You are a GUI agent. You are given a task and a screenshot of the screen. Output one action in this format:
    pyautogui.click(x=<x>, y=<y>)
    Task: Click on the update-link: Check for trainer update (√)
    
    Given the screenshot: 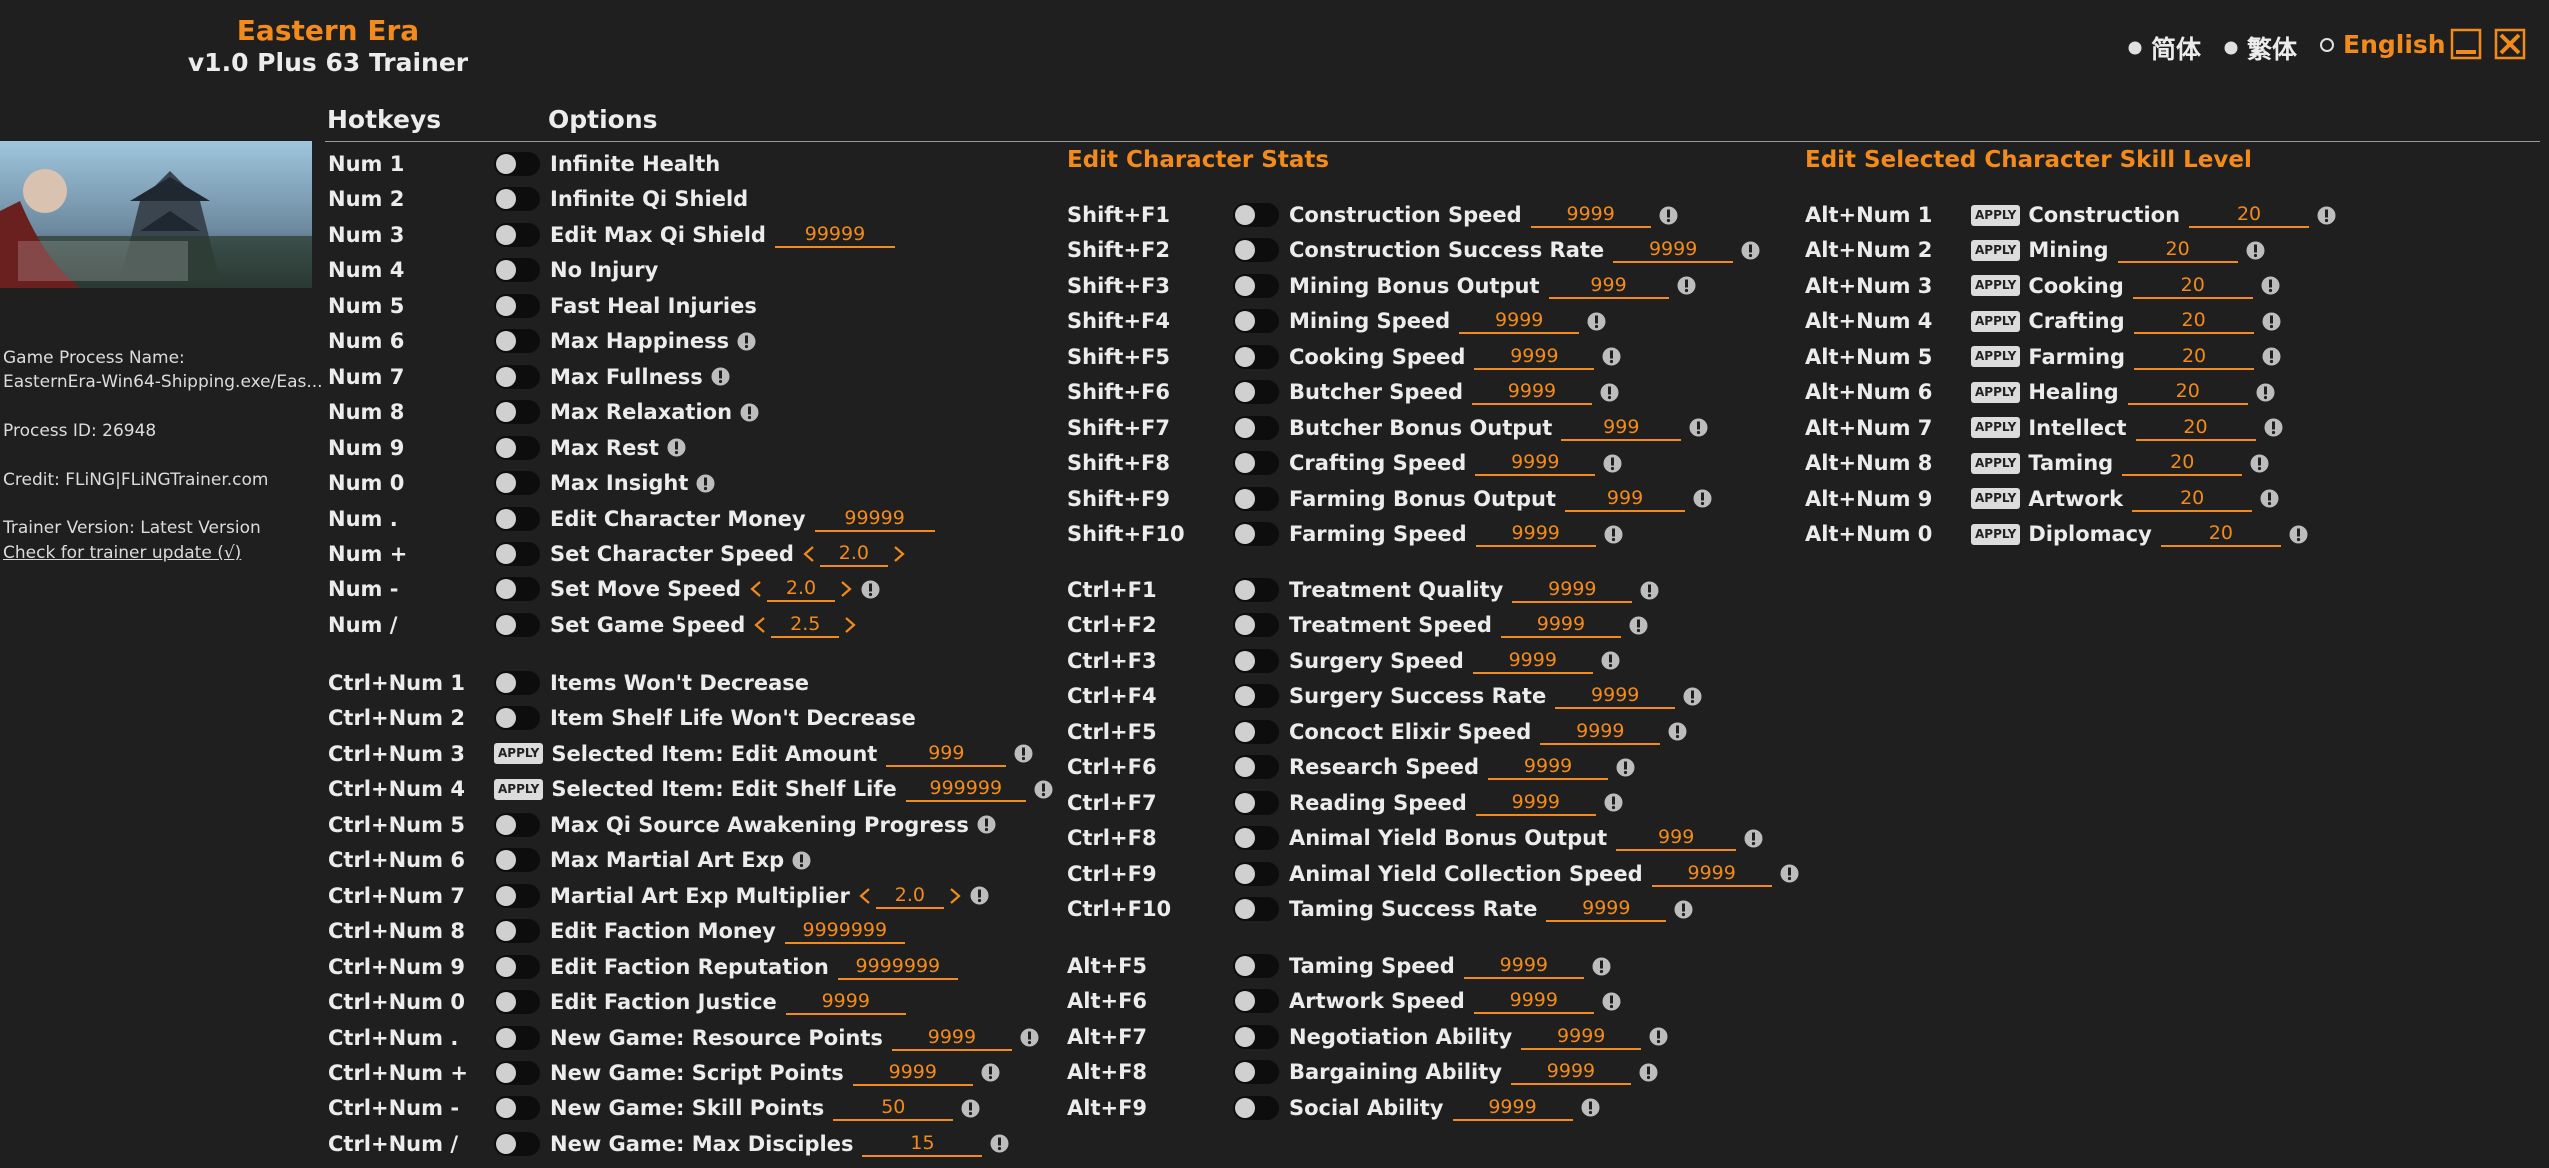 What is the action you would take?
    pyautogui.click(x=122, y=553)
    